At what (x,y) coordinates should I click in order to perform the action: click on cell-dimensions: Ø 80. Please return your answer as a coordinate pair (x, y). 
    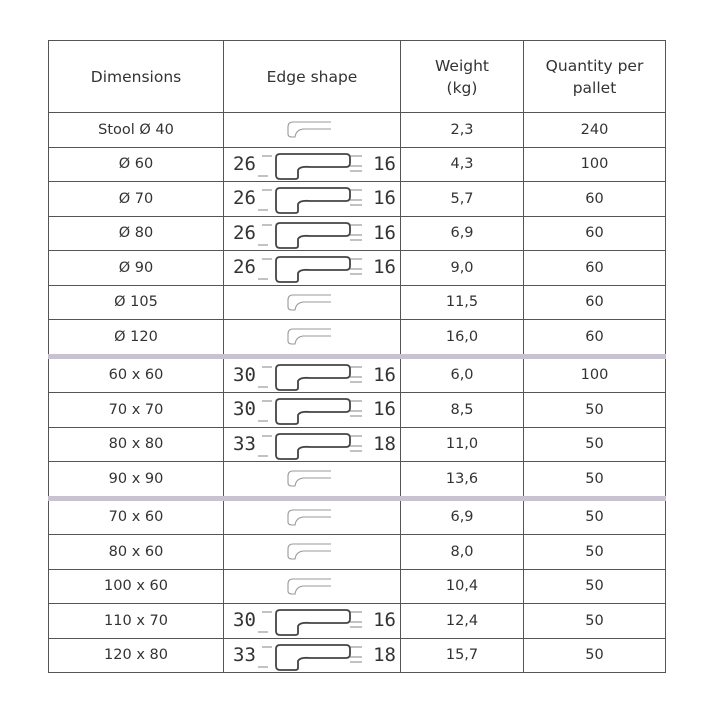
    Looking at the image, I should click on (136, 233).